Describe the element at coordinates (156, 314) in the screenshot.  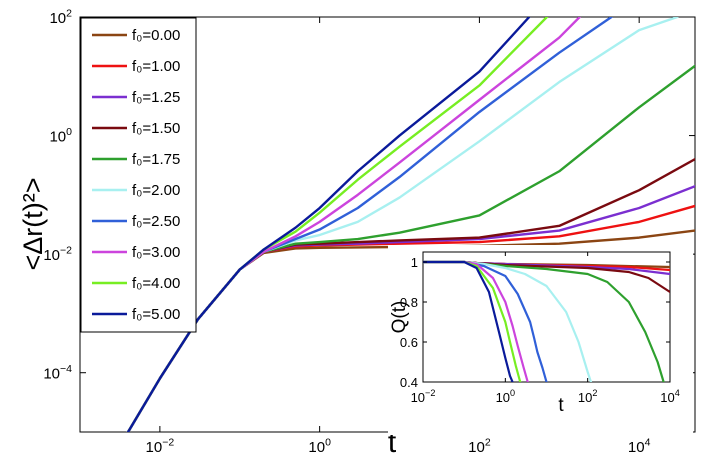
I see `legend-label-9: f₀=5.00` at that location.